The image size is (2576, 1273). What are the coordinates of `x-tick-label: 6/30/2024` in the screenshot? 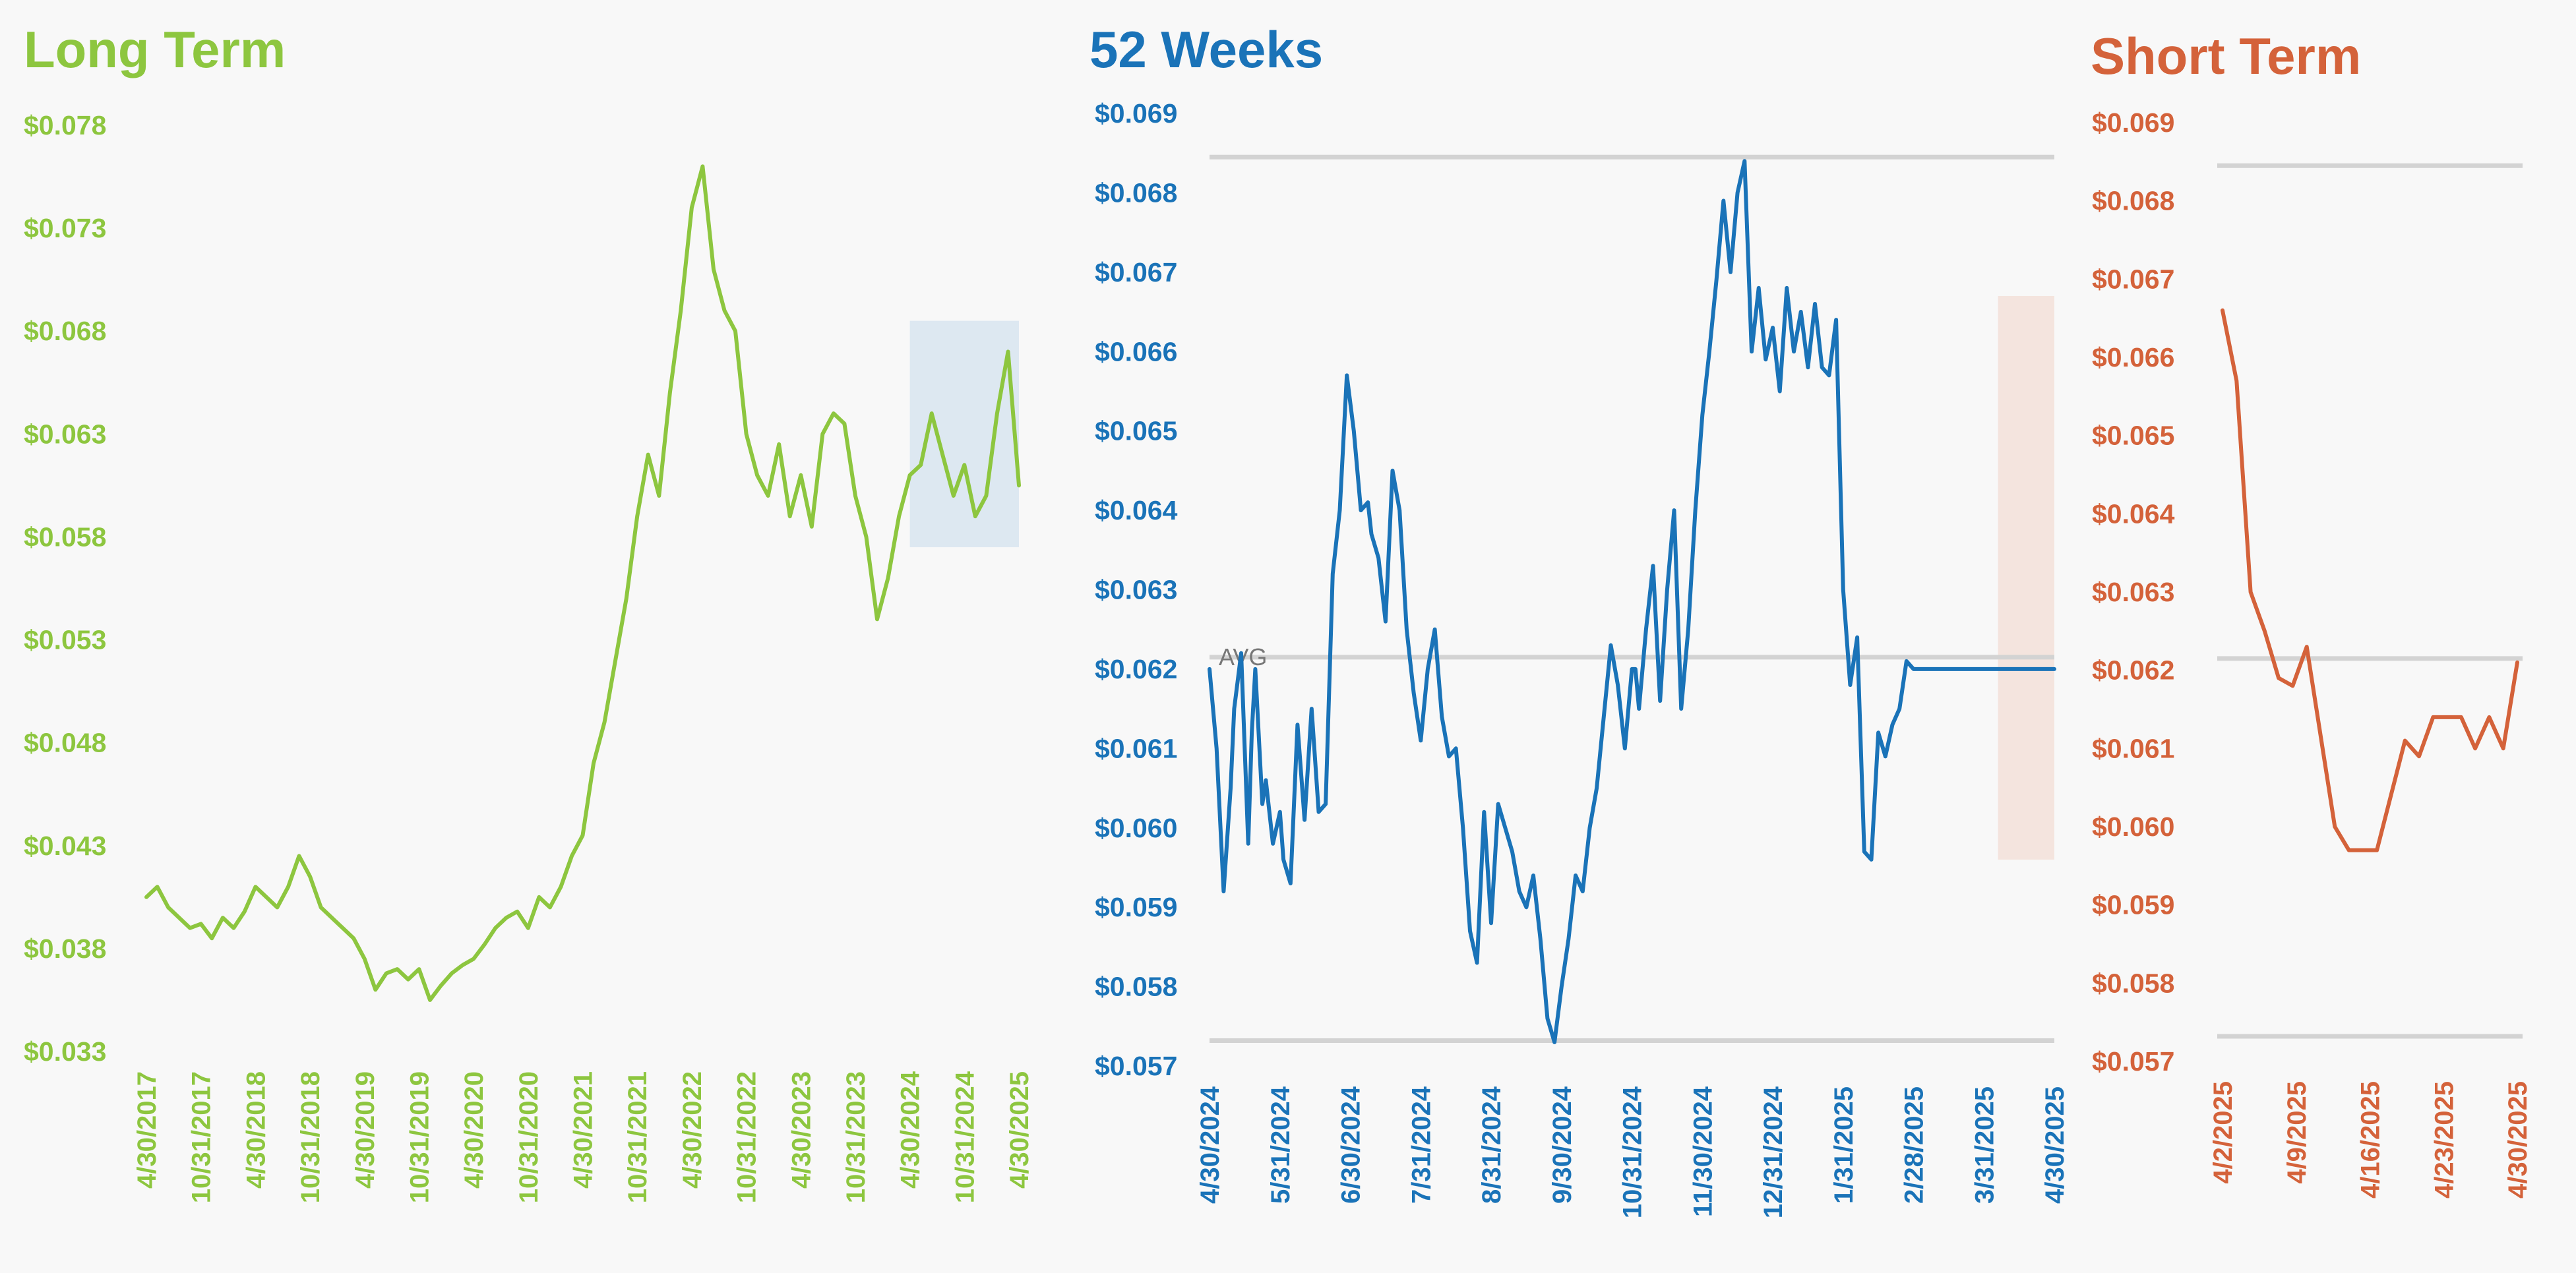 It's located at (1351, 1145).